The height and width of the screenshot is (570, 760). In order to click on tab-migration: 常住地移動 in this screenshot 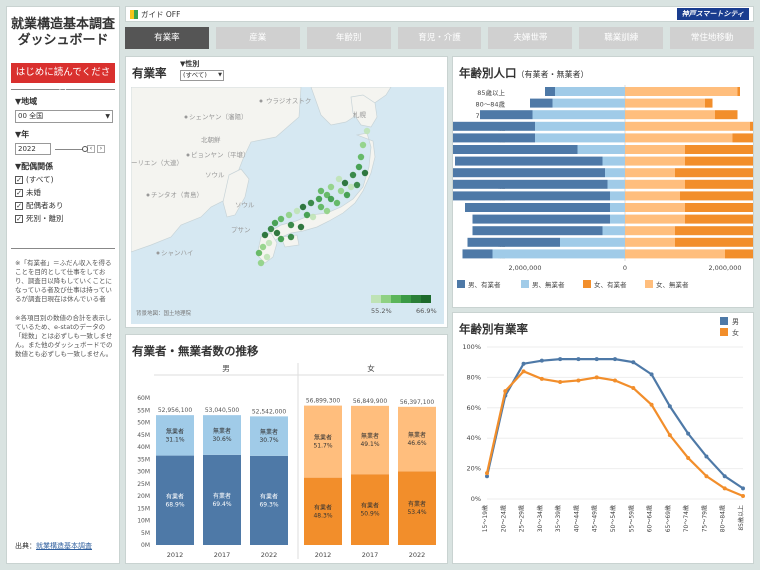, I will do `click(712, 38)`.